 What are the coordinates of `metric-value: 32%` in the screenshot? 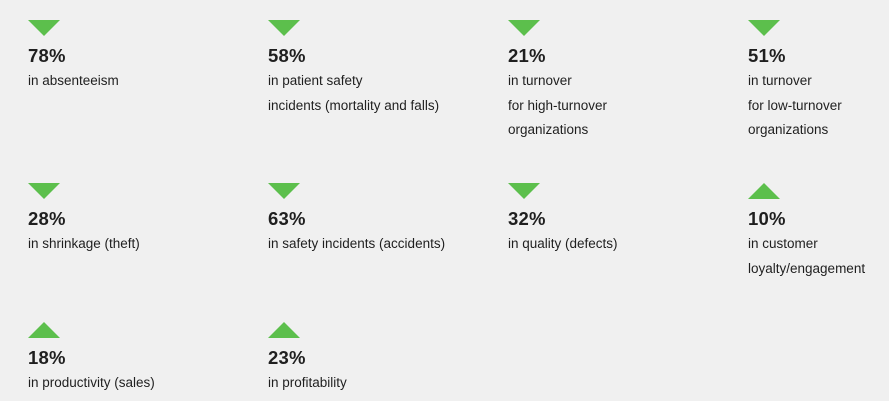 It's located at (527, 218).